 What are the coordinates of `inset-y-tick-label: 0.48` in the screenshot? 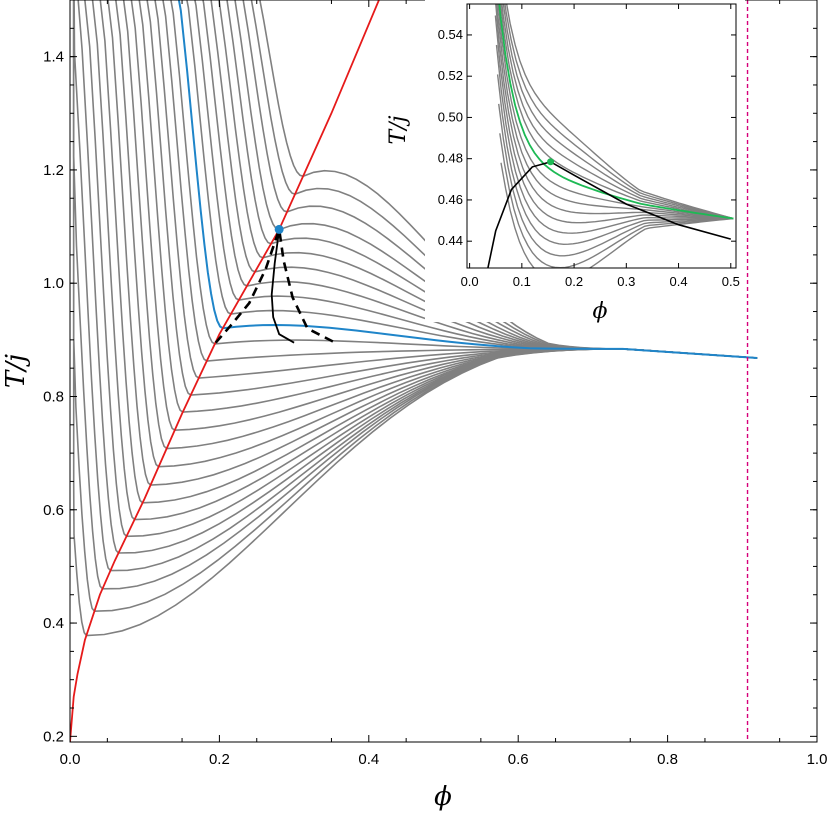 It's located at (450, 158).